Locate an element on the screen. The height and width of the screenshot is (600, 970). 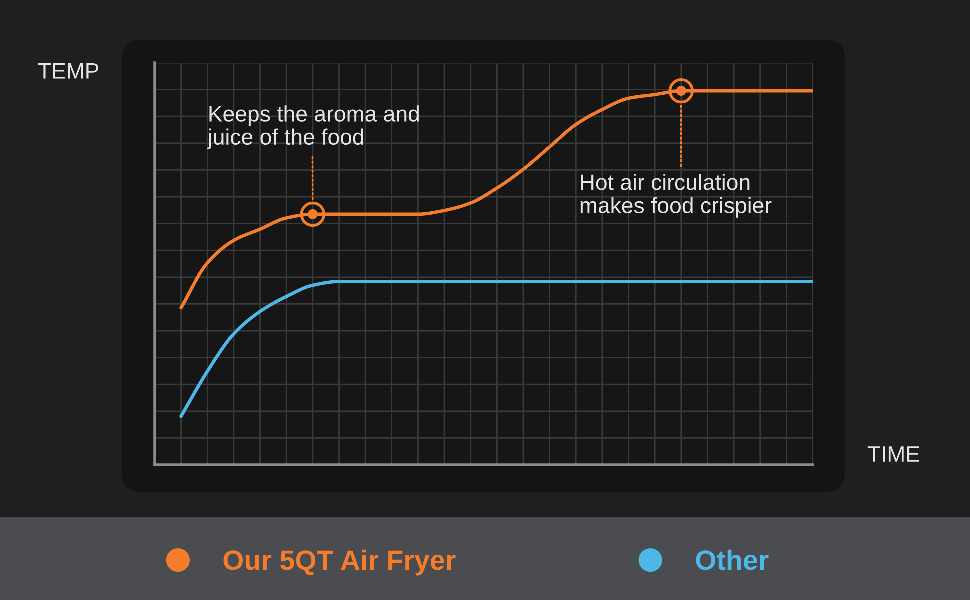
legend-label: Other is located at coordinates (732, 560).